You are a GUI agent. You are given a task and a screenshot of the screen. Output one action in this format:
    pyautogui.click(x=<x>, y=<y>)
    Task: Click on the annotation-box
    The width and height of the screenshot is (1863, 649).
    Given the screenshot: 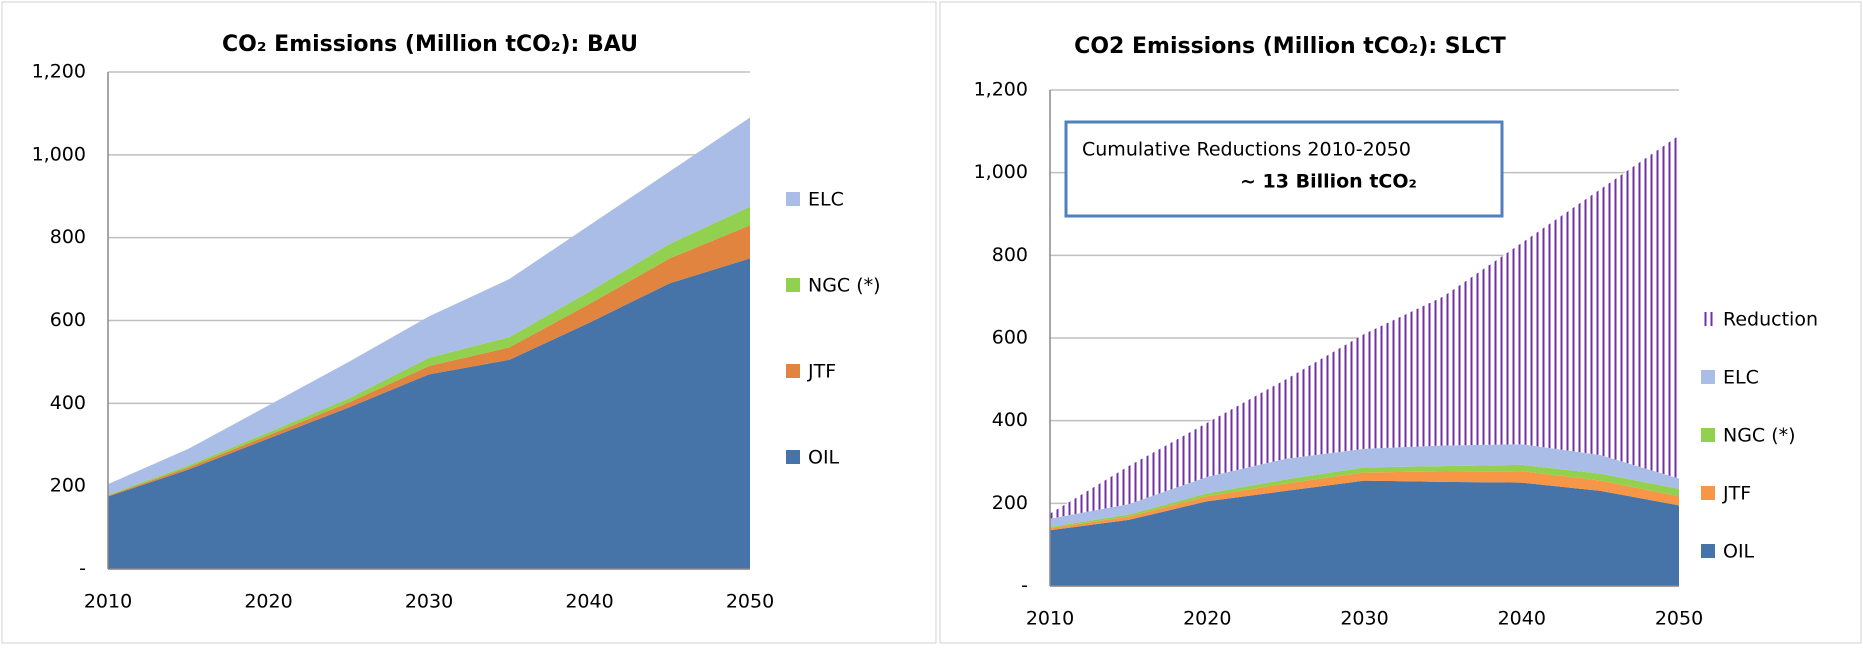 What is the action you would take?
    pyautogui.click(x=1284, y=169)
    